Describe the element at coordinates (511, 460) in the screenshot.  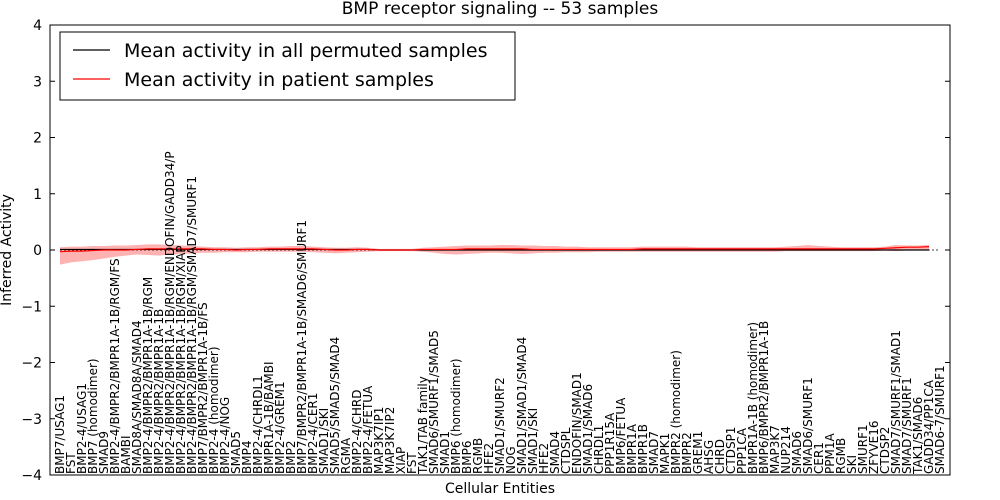
I see `x-tick-label: NOG` at that location.